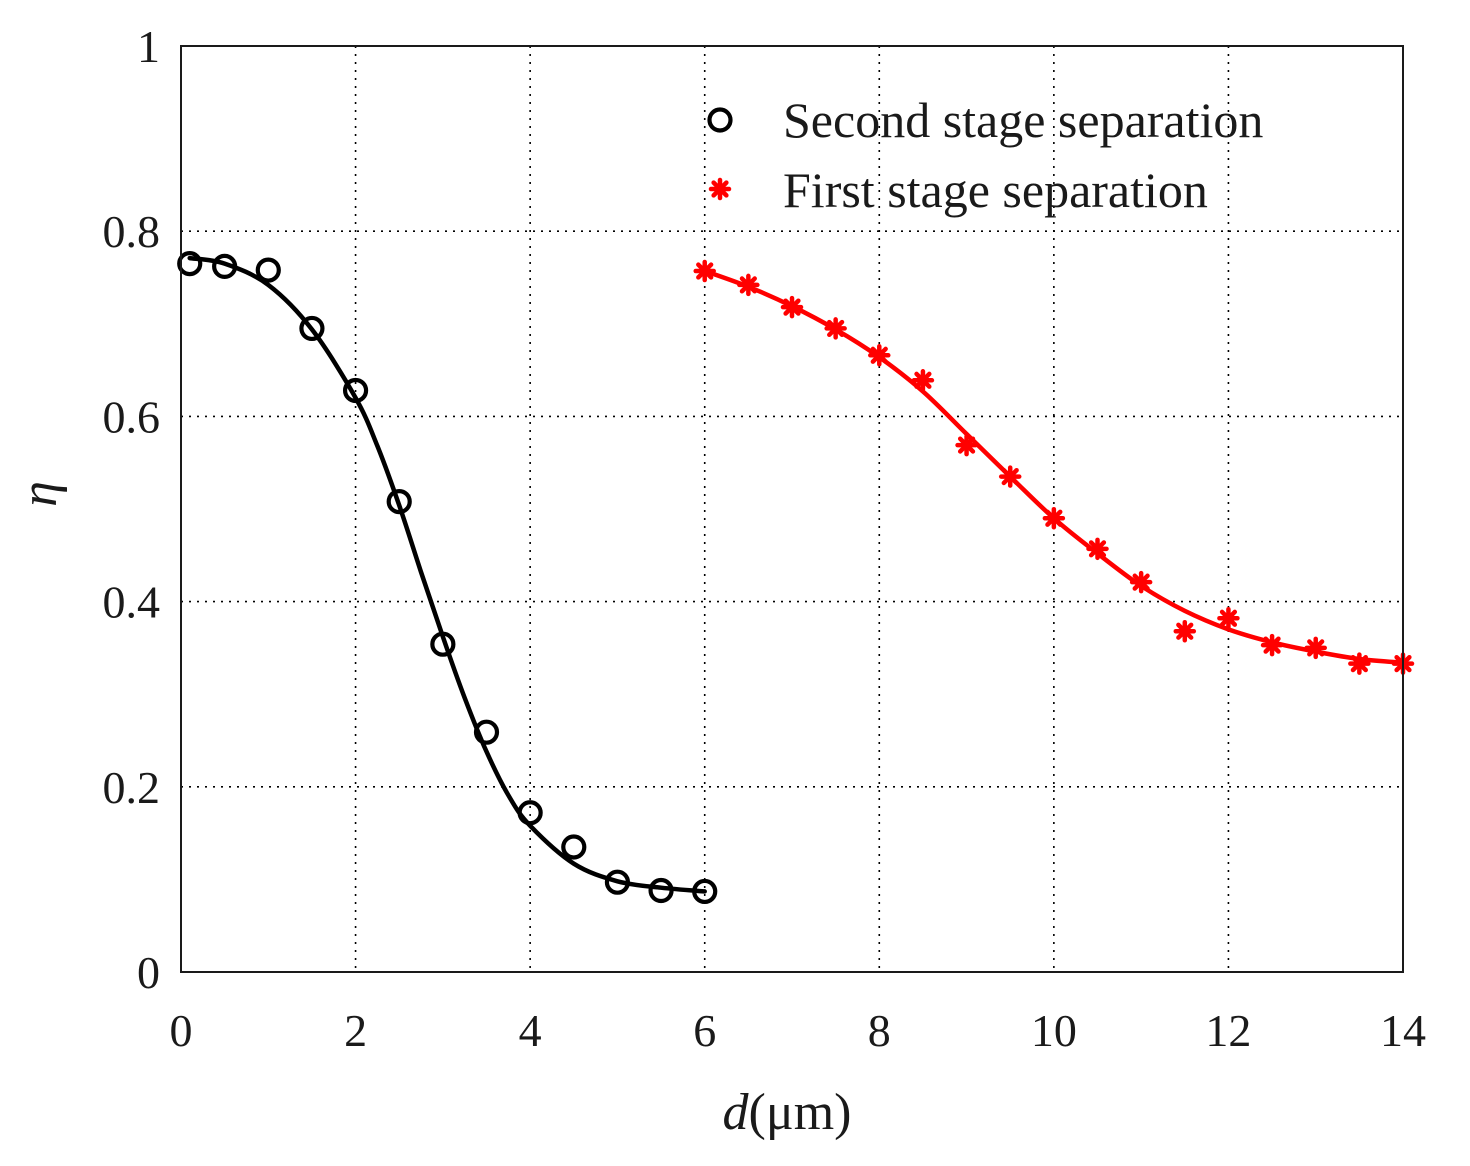 The height and width of the screenshot is (1166, 1470). What do you see at coordinates (39, 494) in the screenshot?
I see `y-axis-title: η` at bounding box center [39, 494].